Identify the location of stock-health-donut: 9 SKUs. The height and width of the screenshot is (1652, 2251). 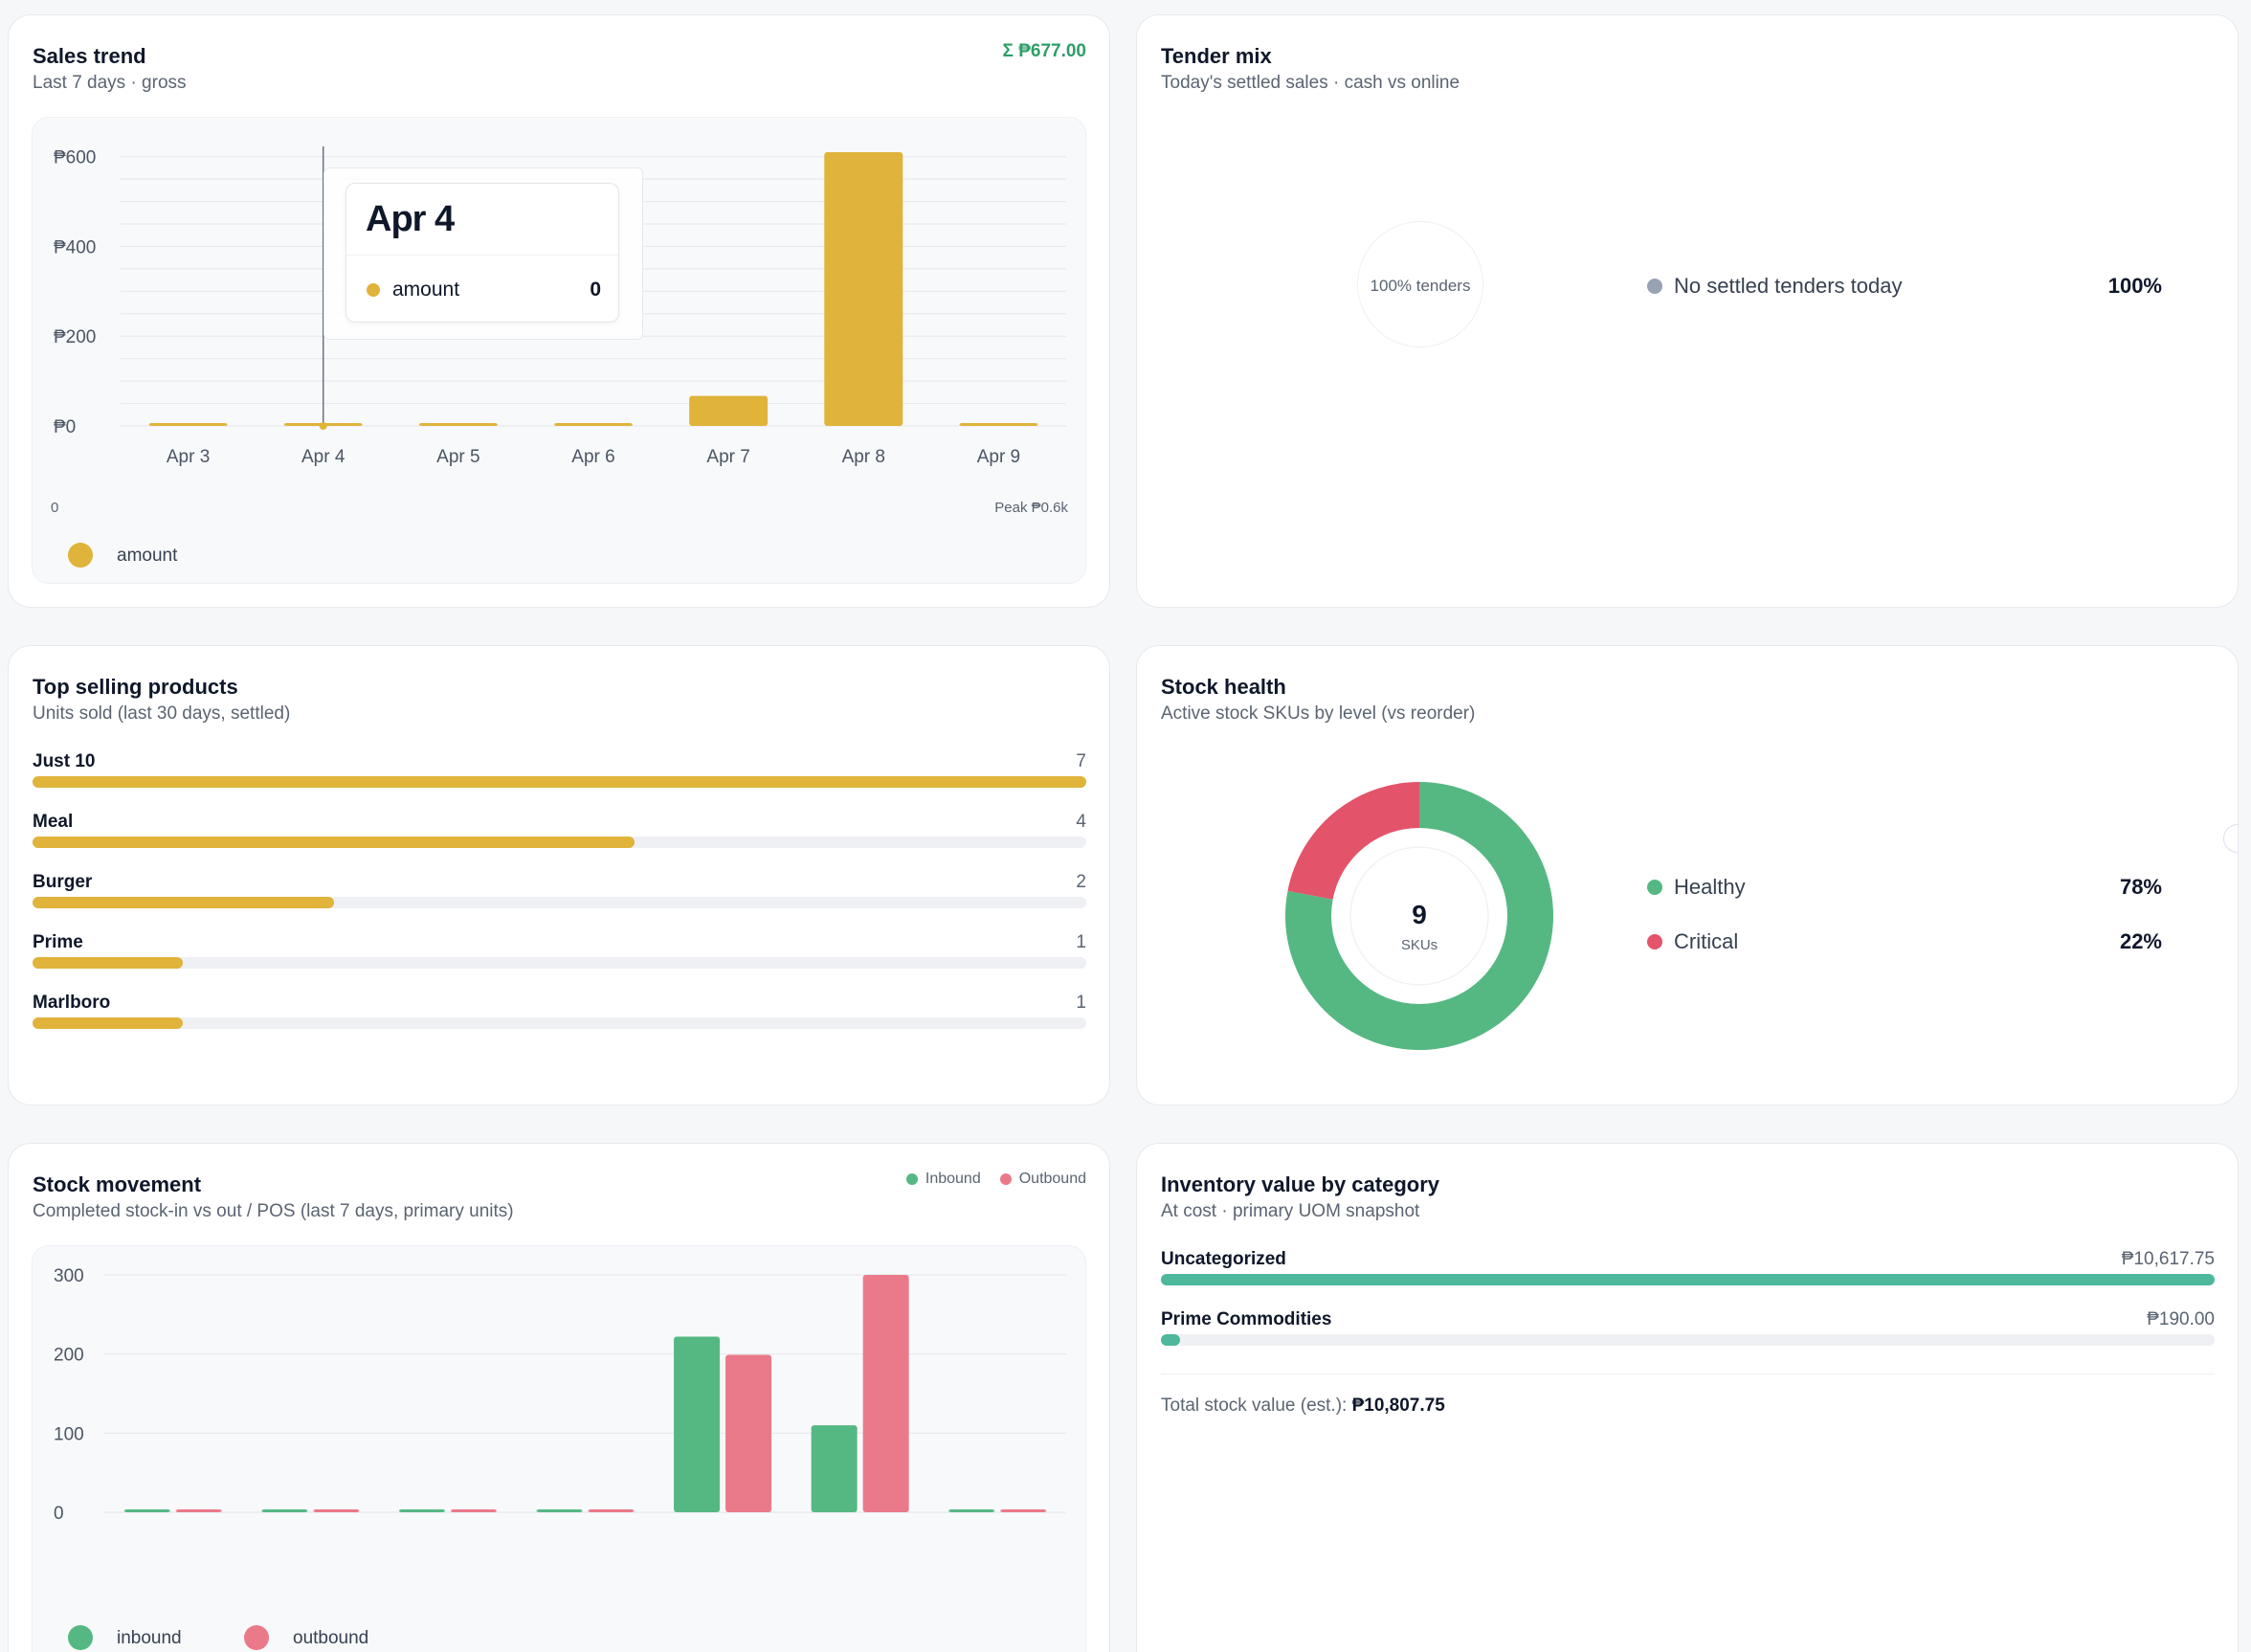
(1419, 916).